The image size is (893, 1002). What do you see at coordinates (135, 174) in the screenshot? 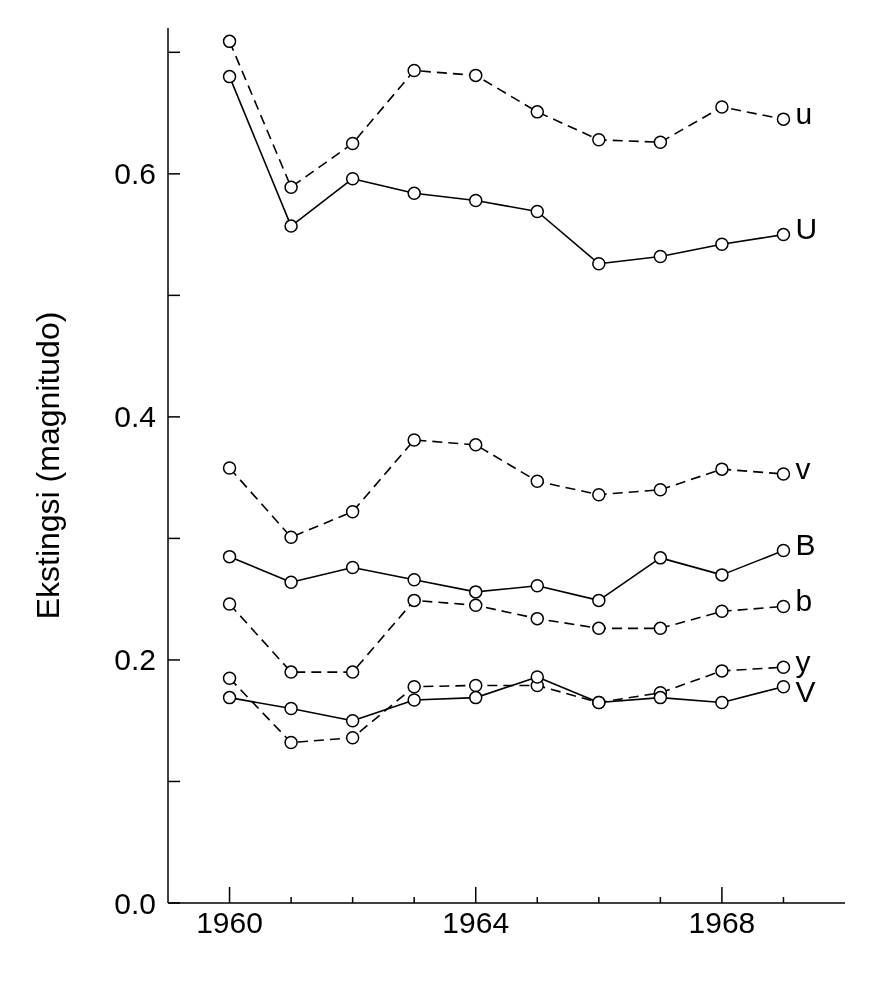
I see `y-tick-label: 0.6` at bounding box center [135, 174].